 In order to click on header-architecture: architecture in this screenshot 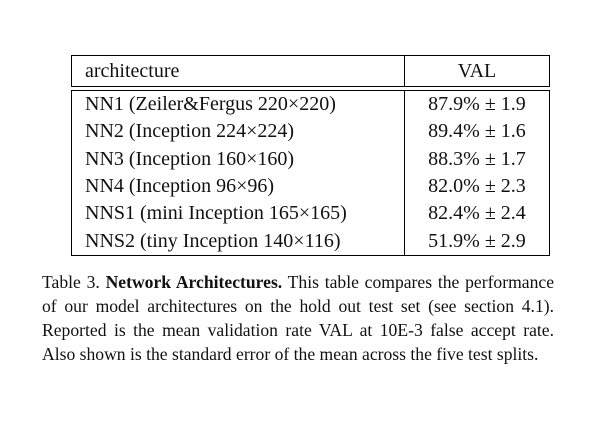, I will do `click(238, 71)`.